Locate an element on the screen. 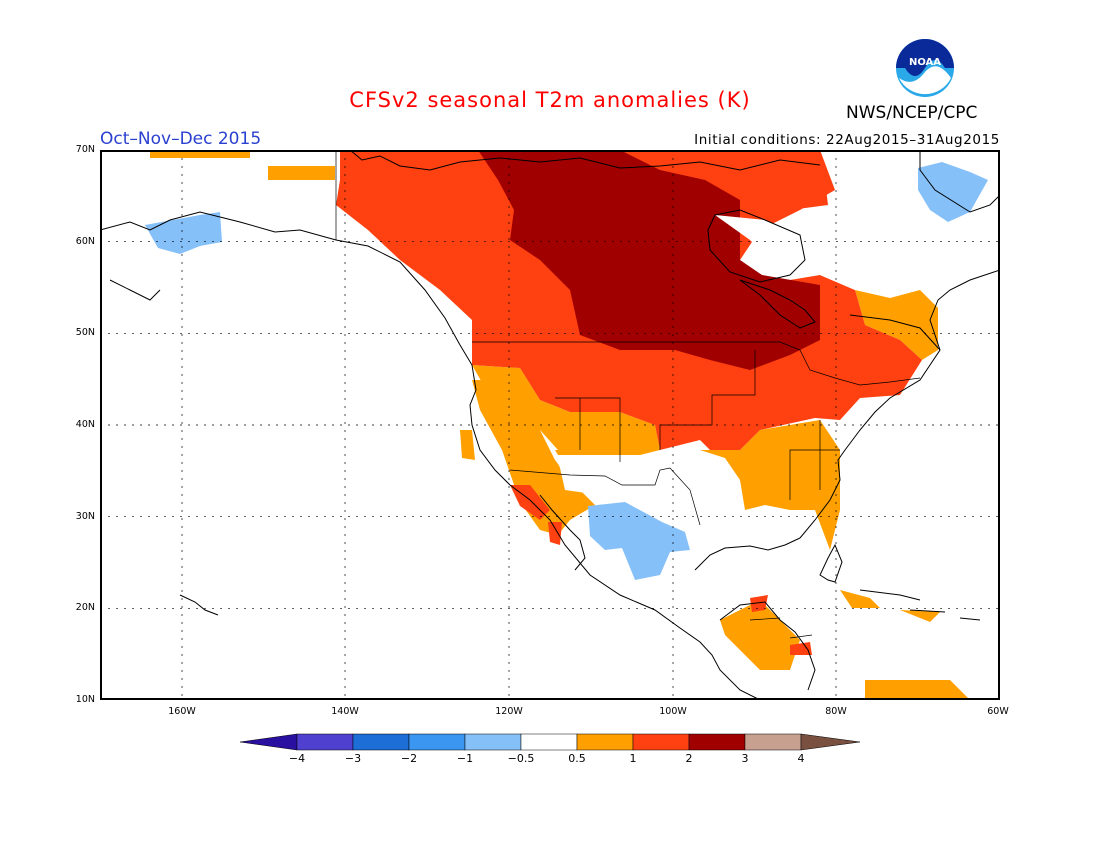 Image resolution: width=1100 pixels, height=850 pixels. anomaly-area-red-east-canada is located at coordinates (809, 195).